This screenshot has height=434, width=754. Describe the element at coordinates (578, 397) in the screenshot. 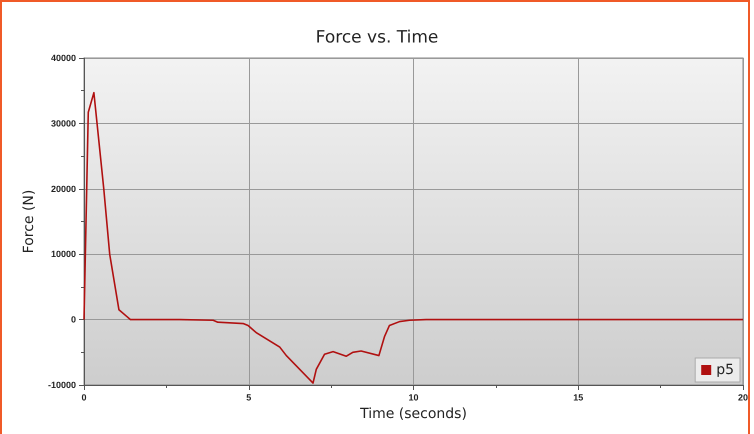

I see `x-tick-label: 15` at that location.